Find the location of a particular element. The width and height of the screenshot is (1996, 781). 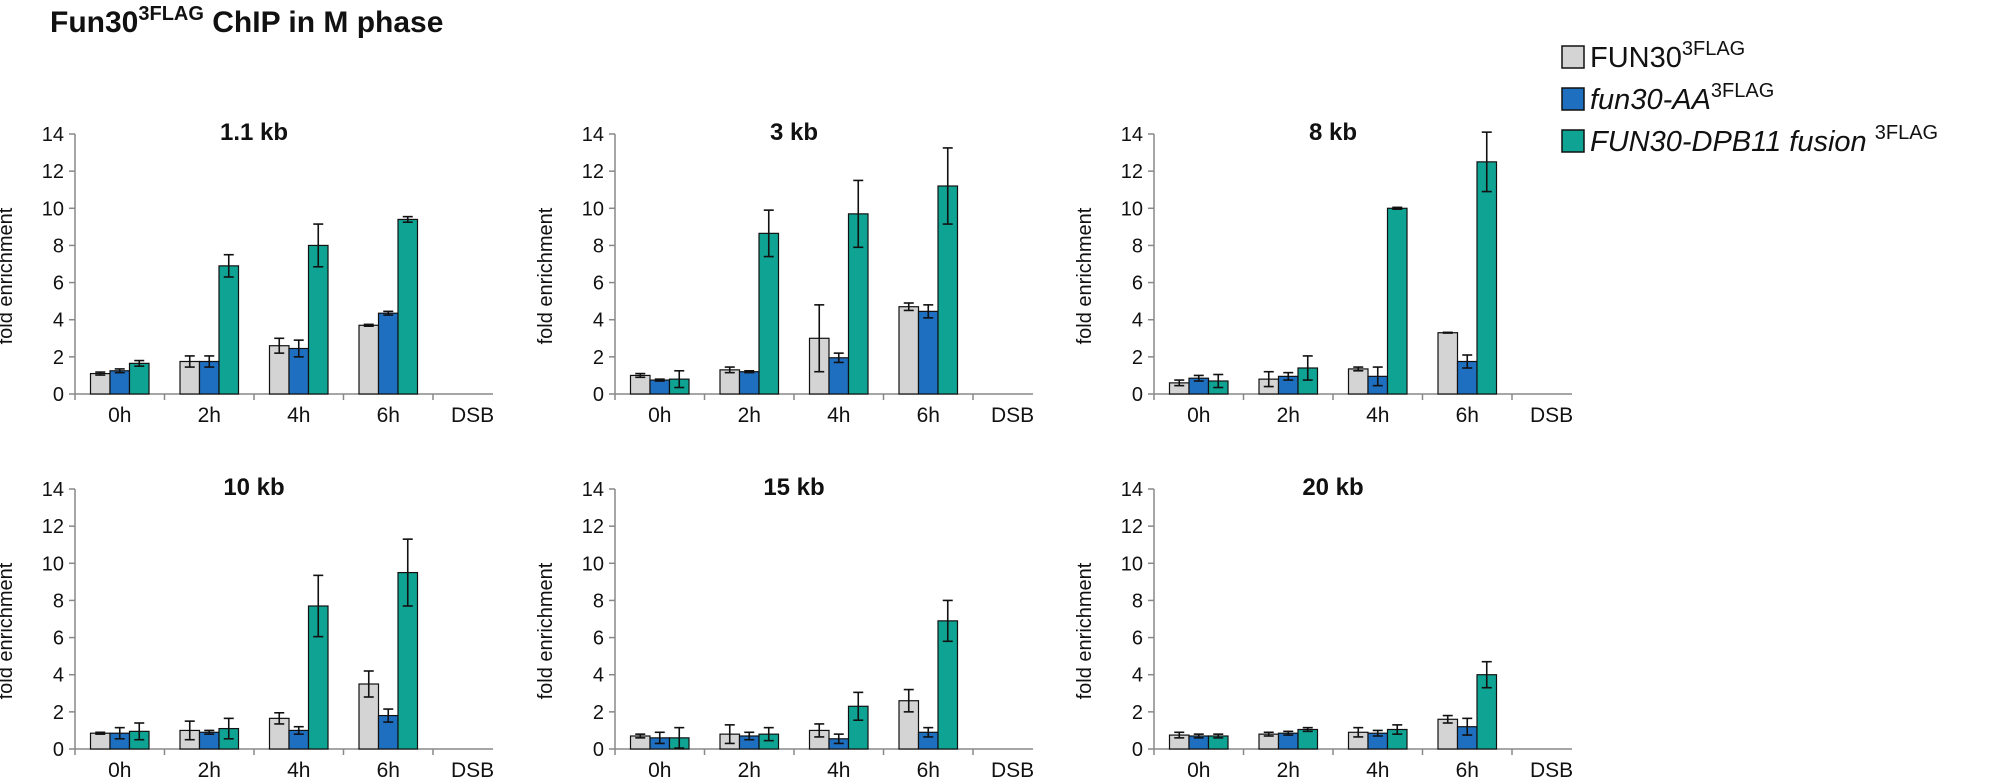

panel-title: 10 kb is located at coordinates (253, 487).